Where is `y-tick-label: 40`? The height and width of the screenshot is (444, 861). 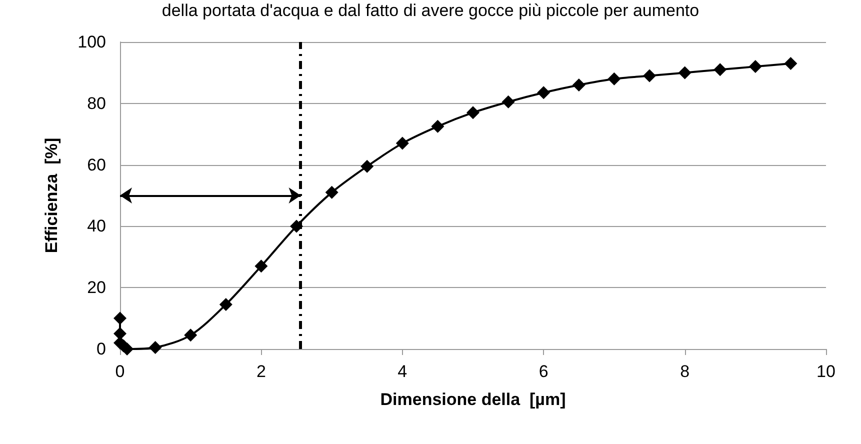 y-tick-label: 40 is located at coordinates (96, 226).